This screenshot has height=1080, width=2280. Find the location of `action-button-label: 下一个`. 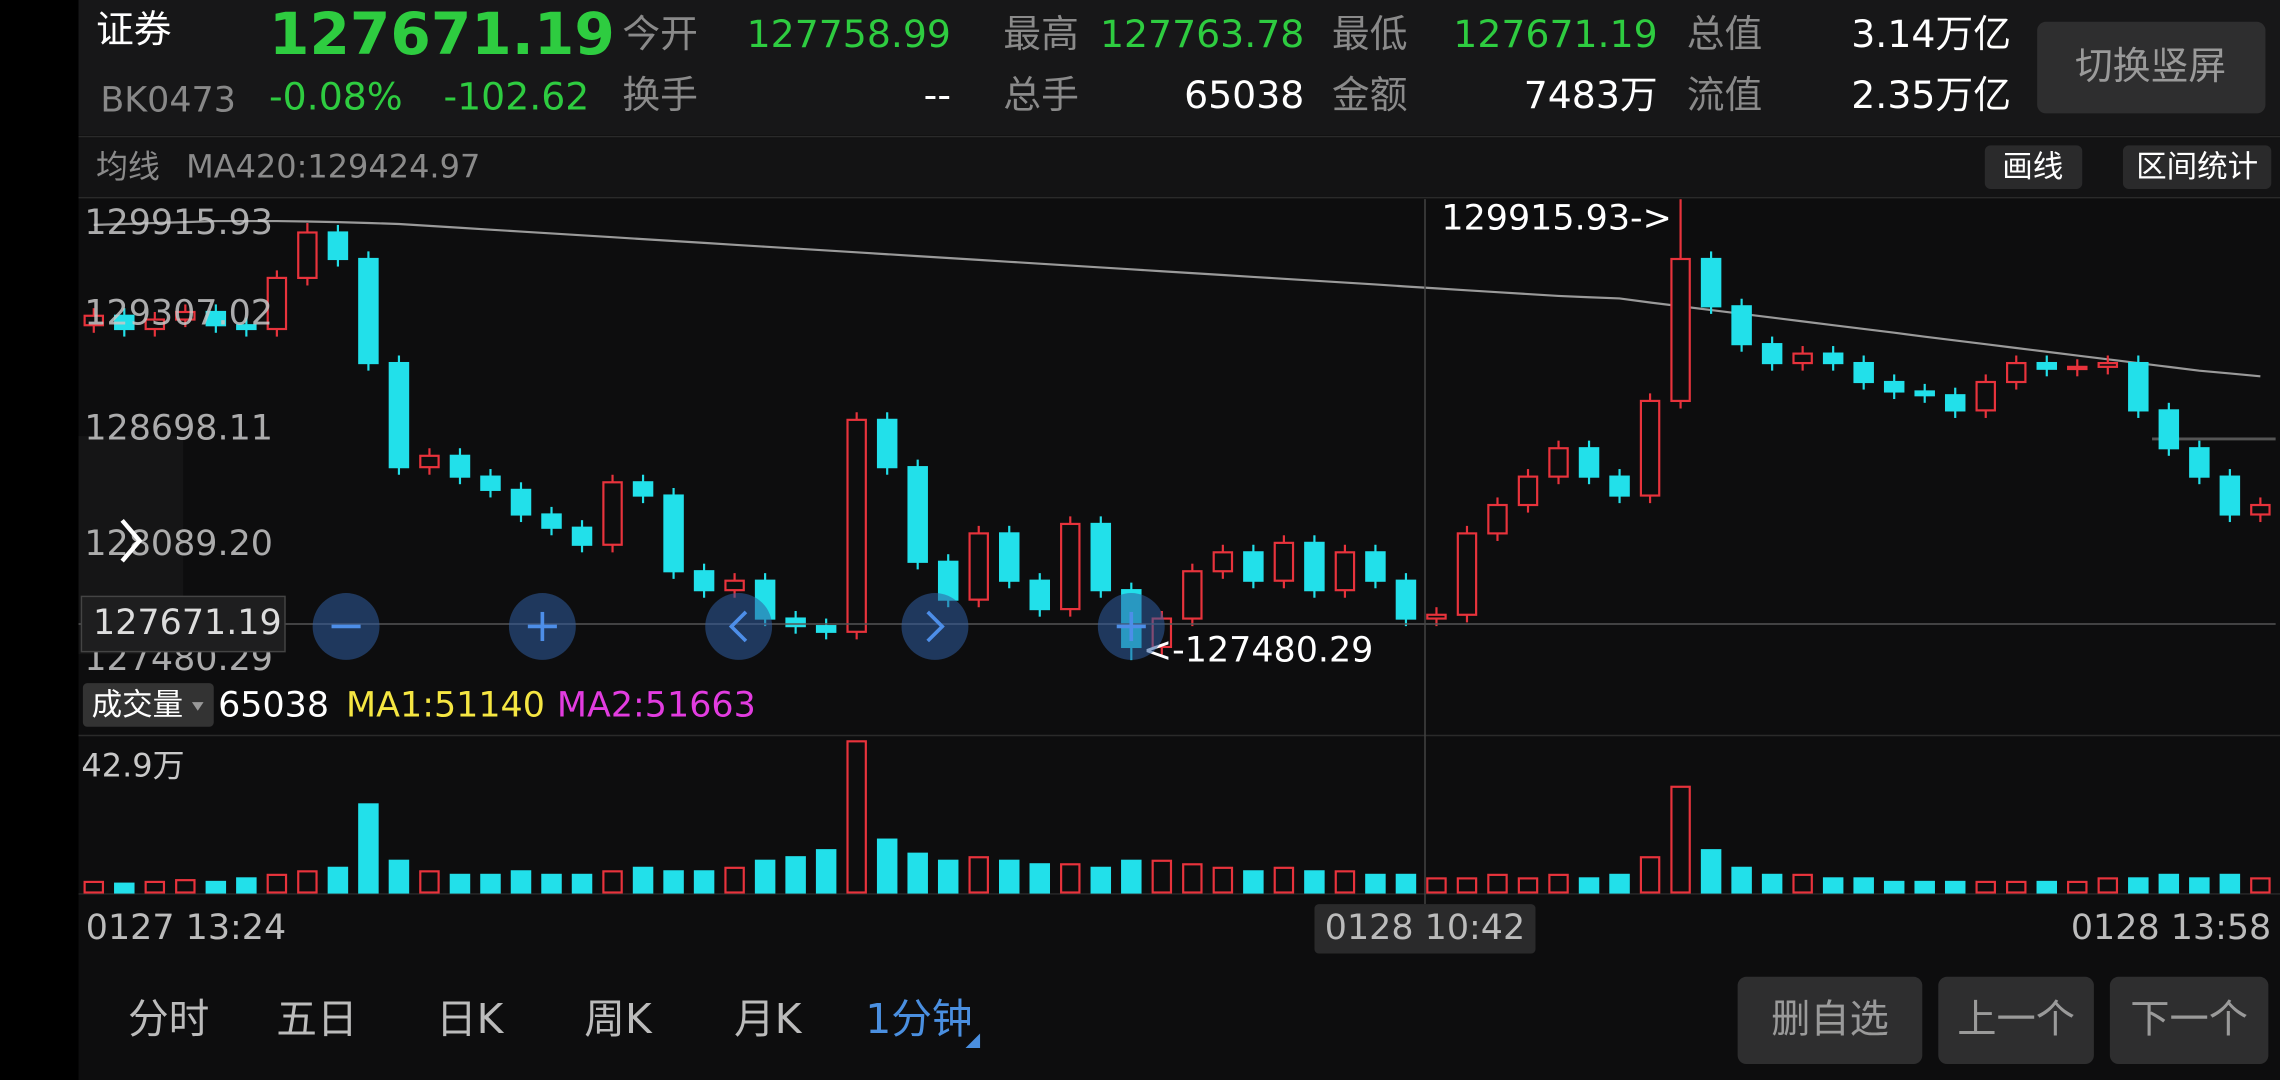

action-button-label: 下一个 is located at coordinates (2189, 1019).